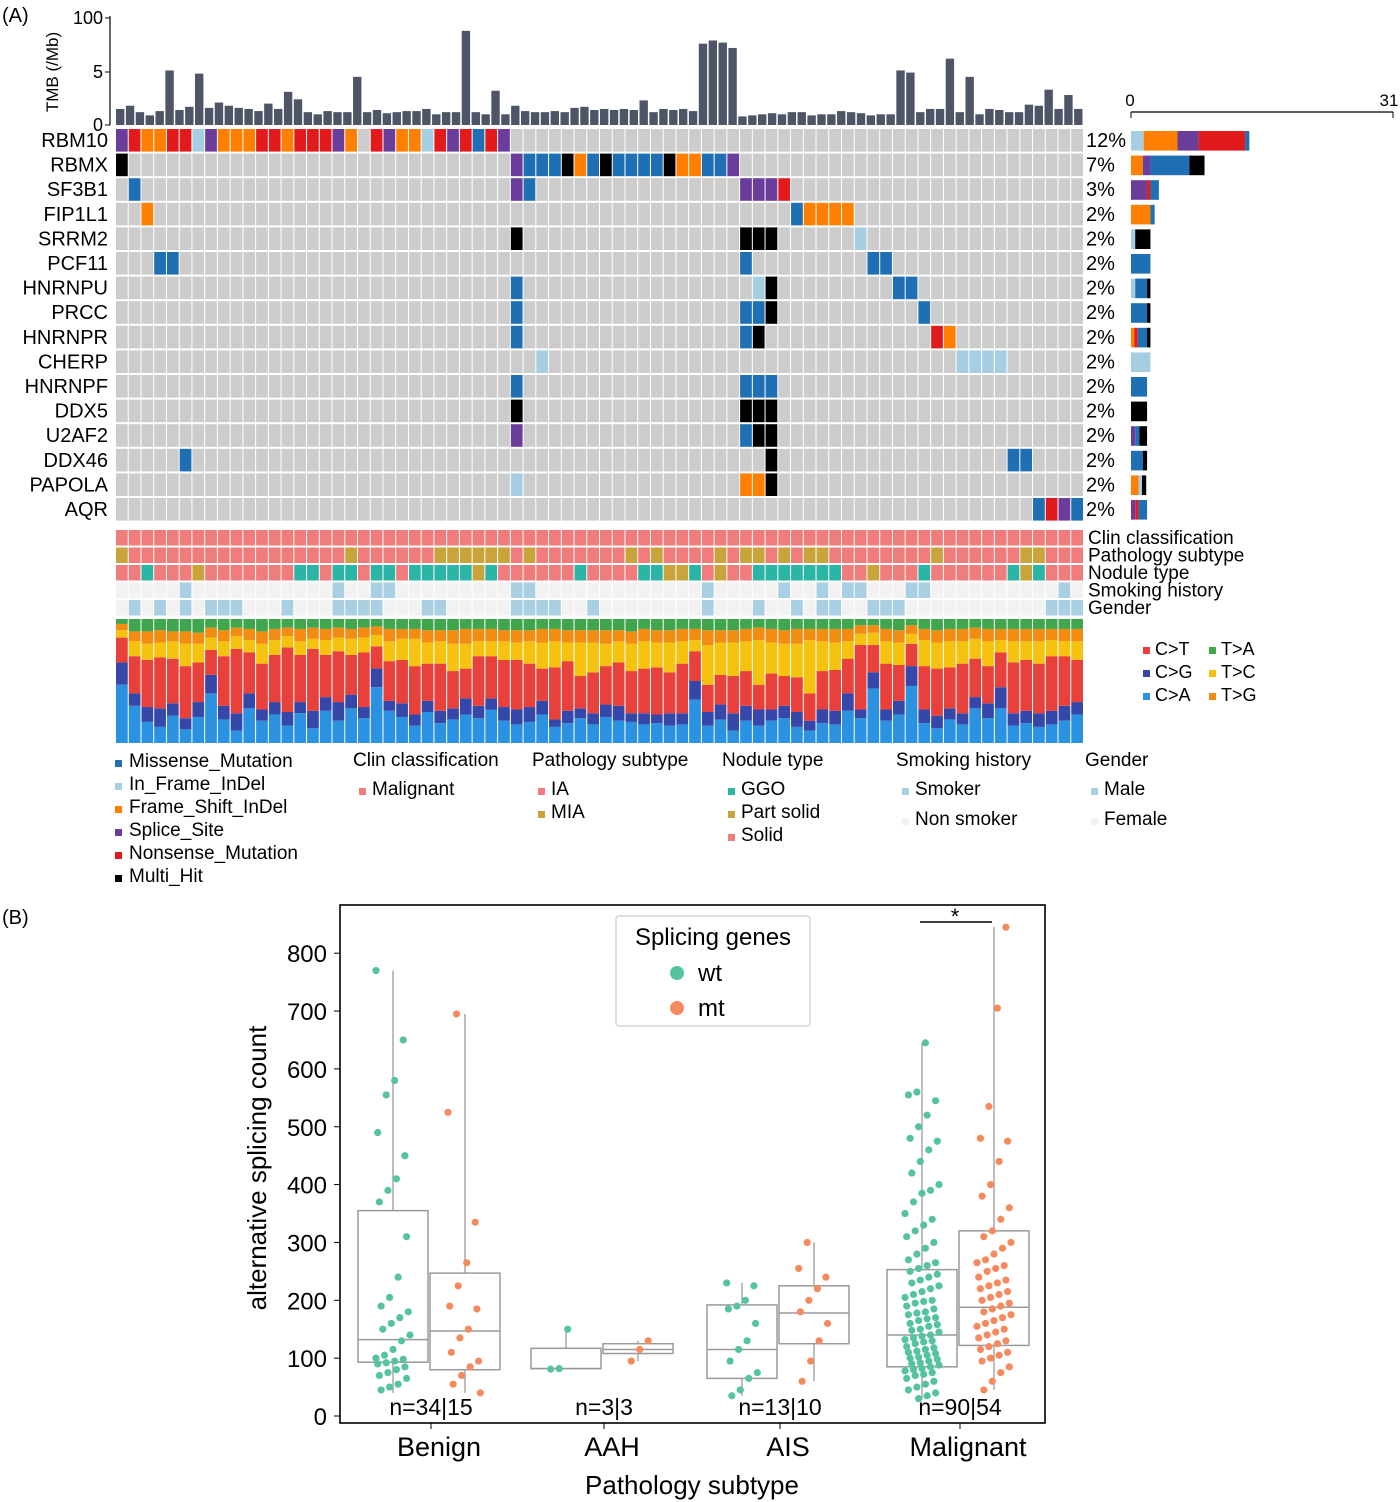 The width and height of the screenshot is (1400, 1502). What do you see at coordinates (118, 809) in the screenshot?
I see `variant-swatch` at bounding box center [118, 809].